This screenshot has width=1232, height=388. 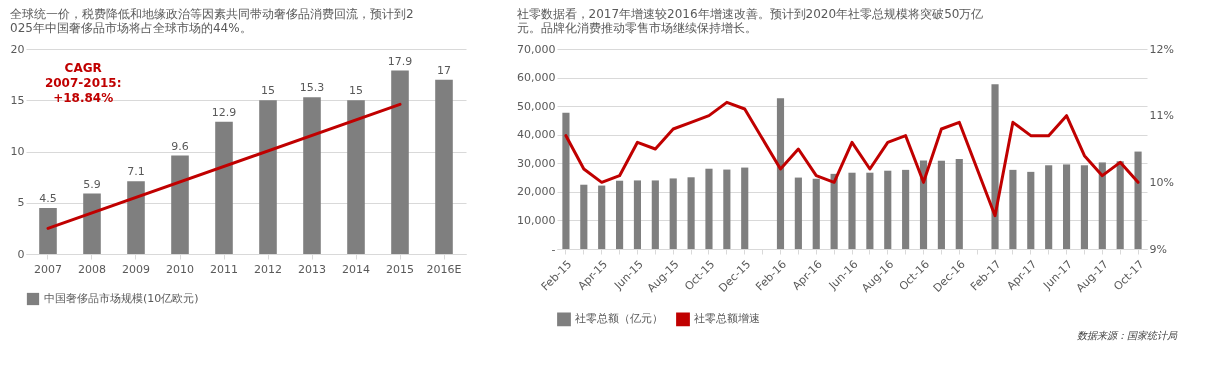 I want to click on y-tick-label: 20, so click(x=17, y=49).